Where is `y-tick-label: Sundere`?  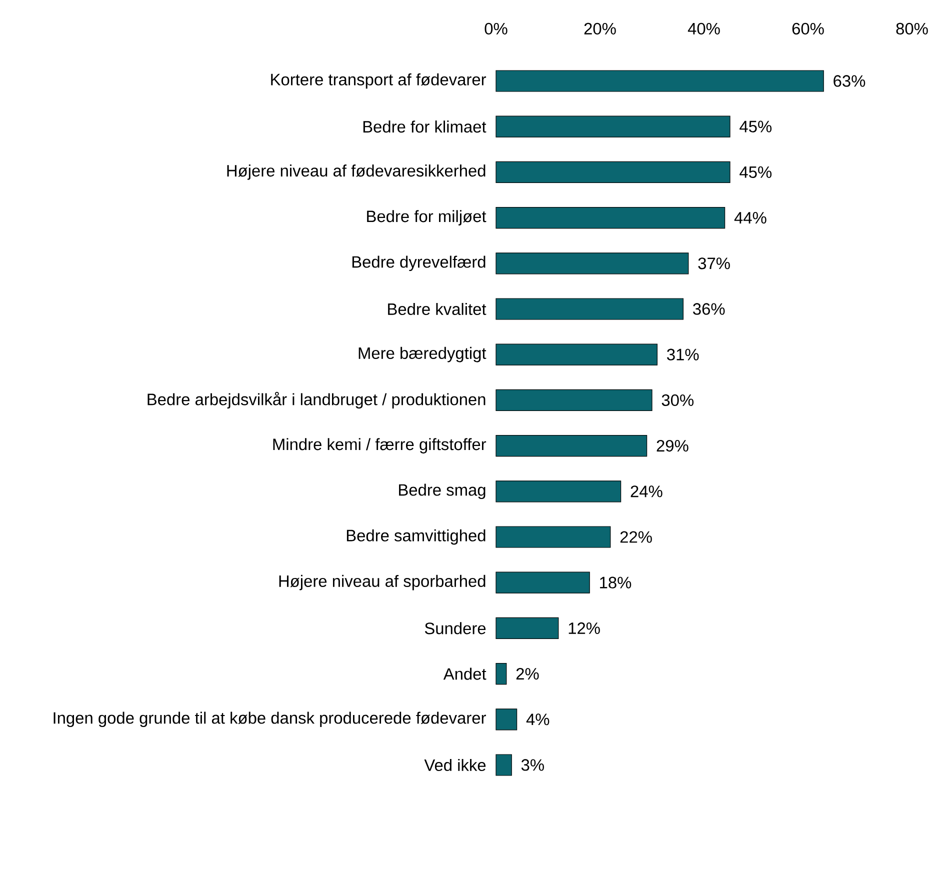 y-tick-label: Sundere is located at coordinates (455, 628).